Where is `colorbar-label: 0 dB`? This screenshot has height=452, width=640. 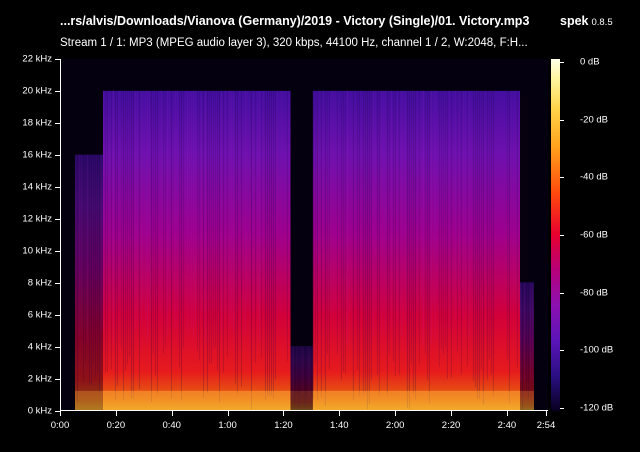 colorbar-label: 0 dB is located at coordinates (590, 62).